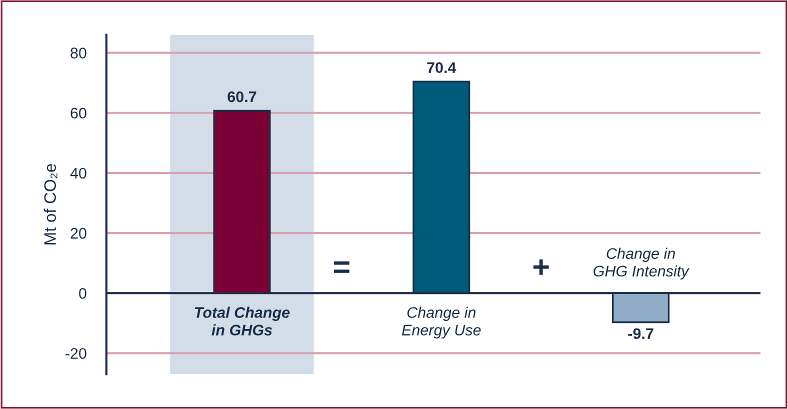 The width and height of the screenshot is (788, 409). I want to click on y-tick-label: -20, so click(76, 353).